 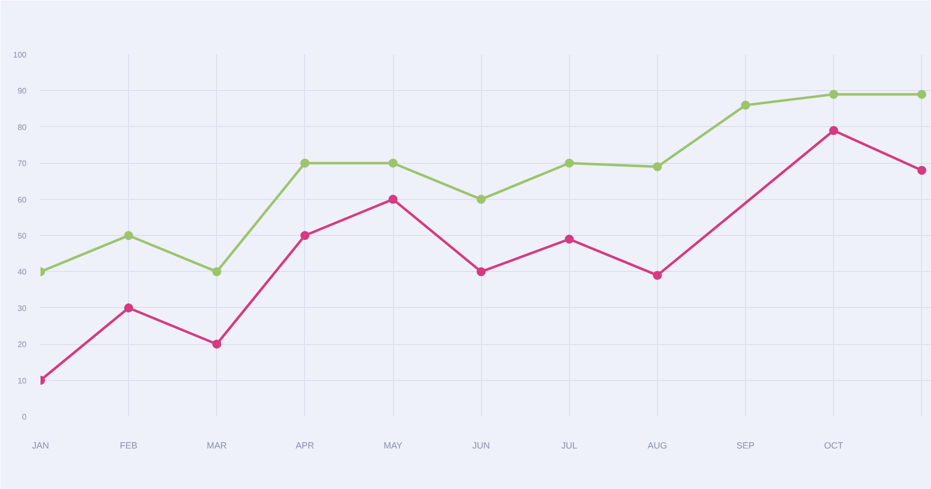 What do you see at coordinates (25, 417) in the screenshot?
I see `y-tick-label: 0` at bounding box center [25, 417].